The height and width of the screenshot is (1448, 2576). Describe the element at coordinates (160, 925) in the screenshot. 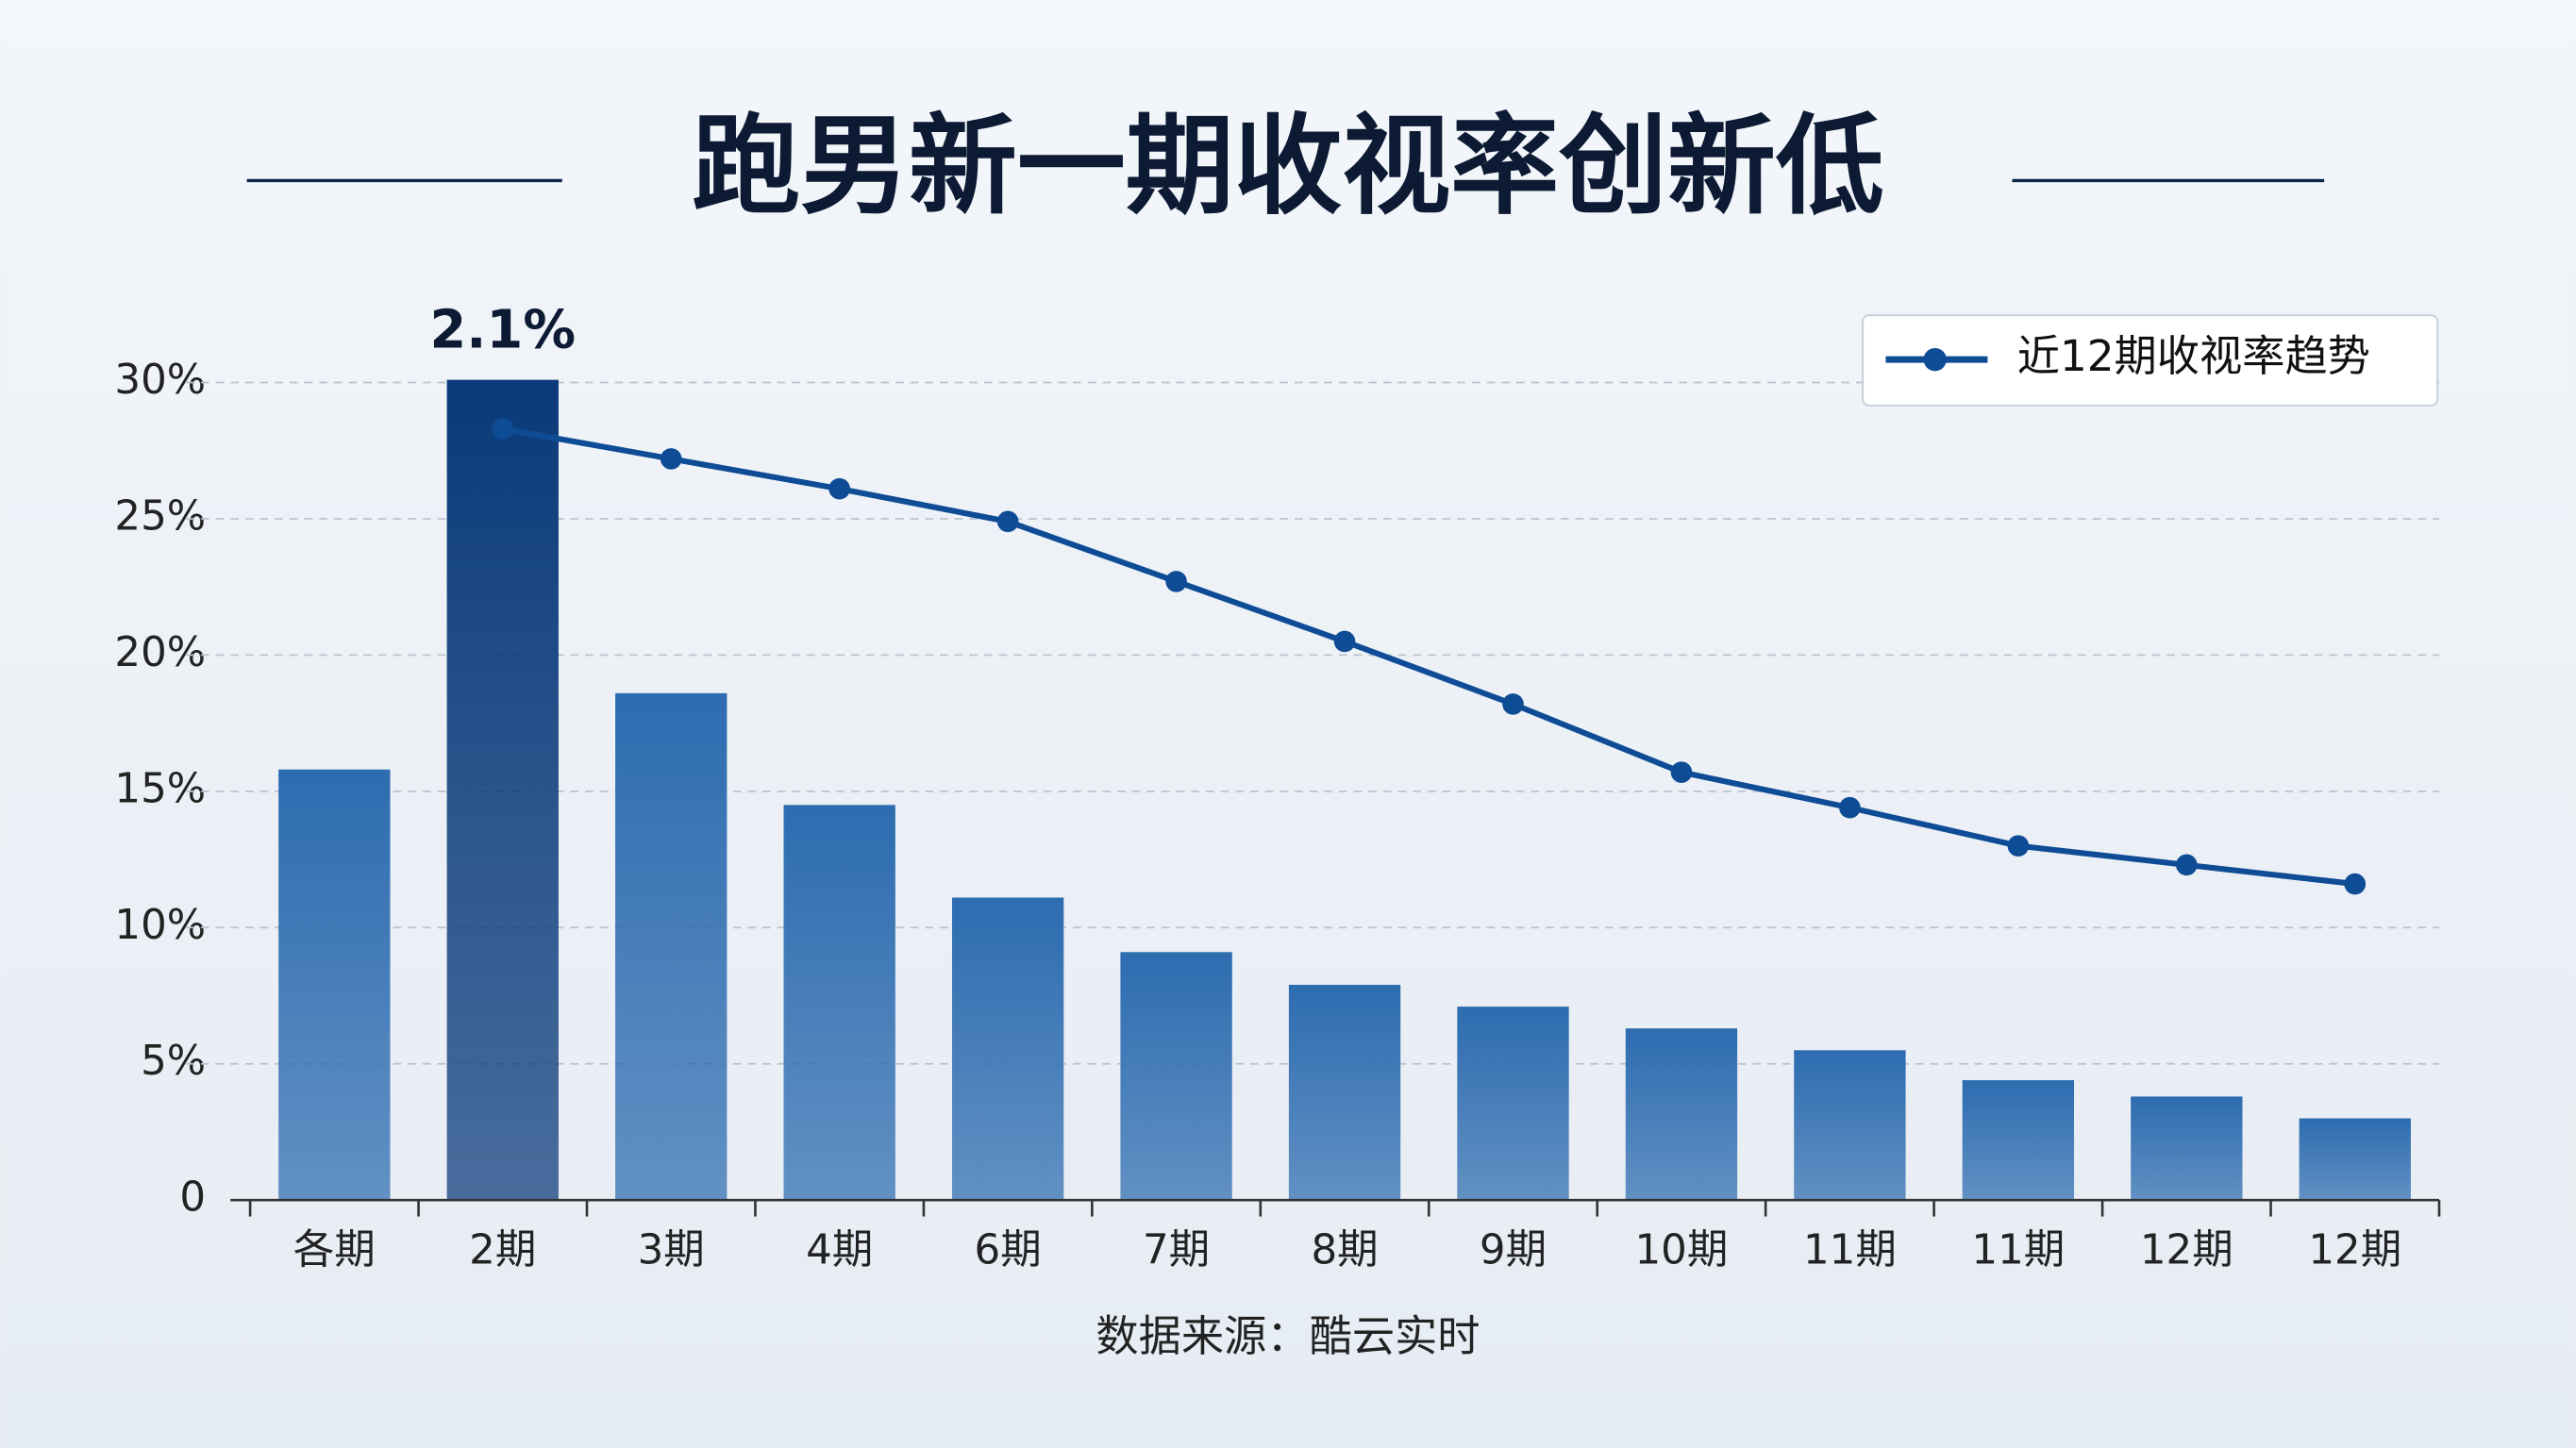

I see `y-tick-label: 10%` at that location.